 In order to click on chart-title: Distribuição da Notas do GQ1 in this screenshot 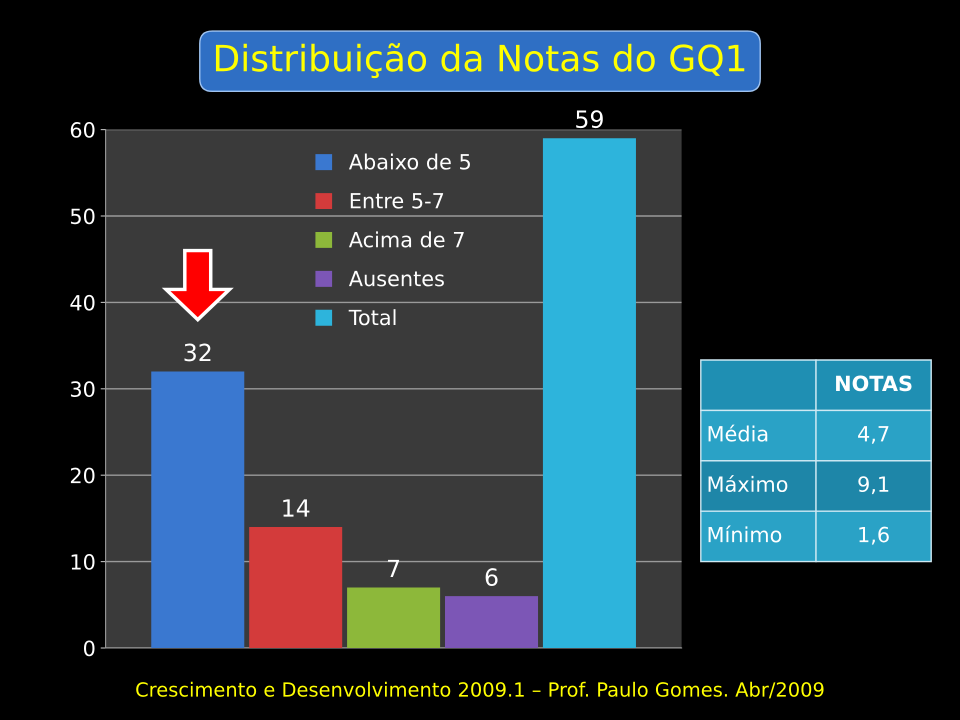, I will do `click(480, 60)`.